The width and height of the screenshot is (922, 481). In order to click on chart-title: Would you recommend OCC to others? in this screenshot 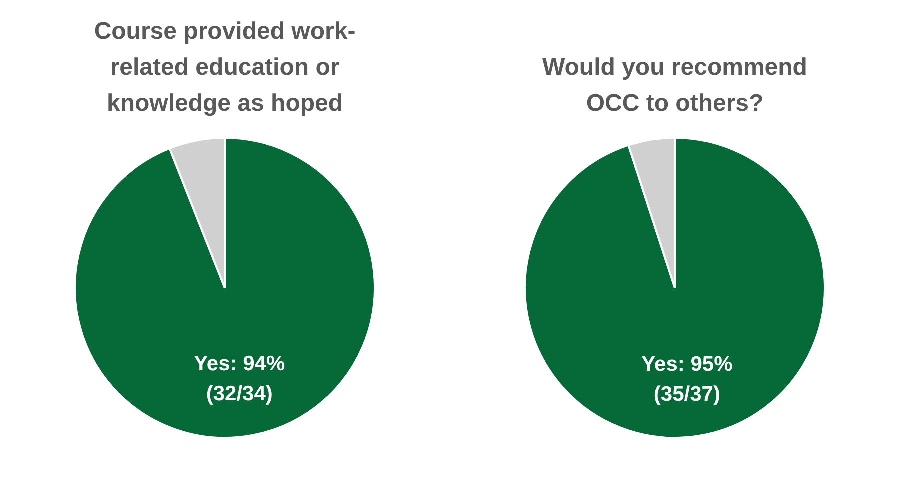, I will do `click(675, 85)`.